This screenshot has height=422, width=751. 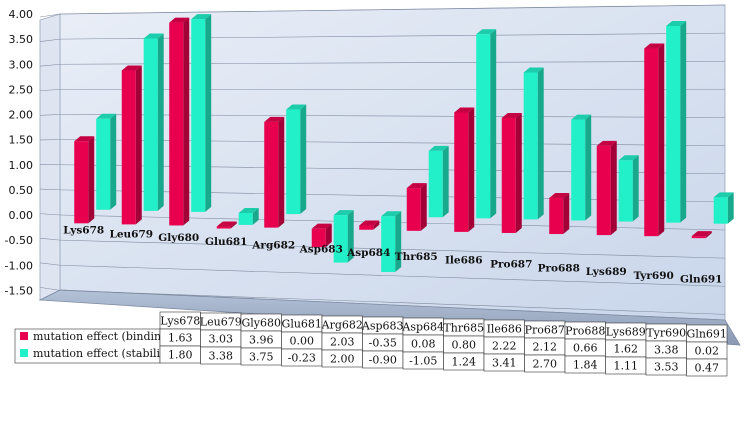 What do you see at coordinates (463, 328) in the screenshot?
I see `table-header: Thr685` at bounding box center [463, 328].